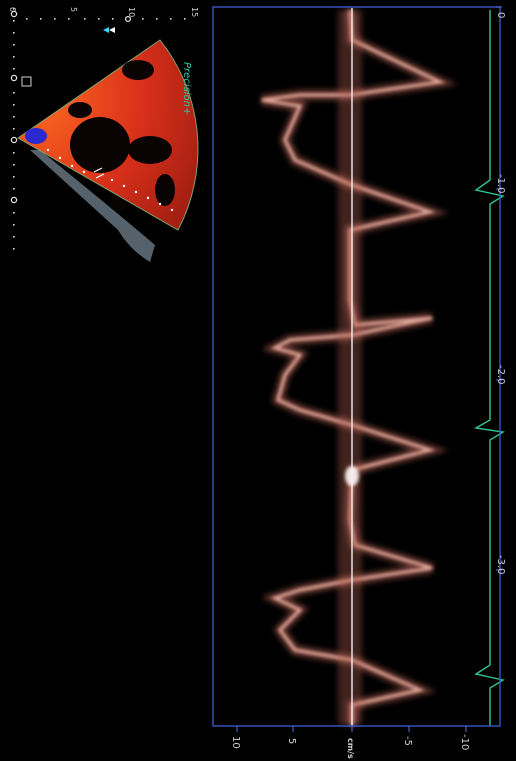 The width and height of the screenshot is (516, 761). What do you see at coordinates (194, 12) in the screenshot?
I see `scale-label-15: 15` at bounding box center [194, 12].